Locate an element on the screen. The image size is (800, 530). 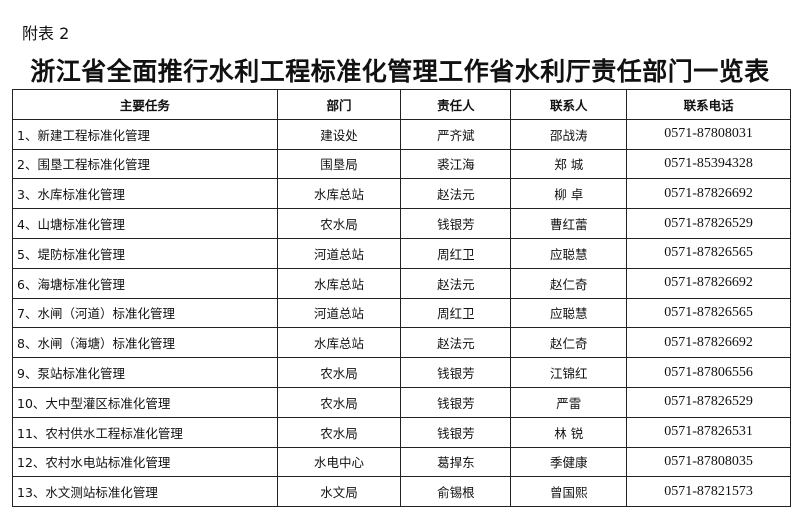
table-row: 12、农村水电站标准化管理 水电中心 葛捍东 季健康 0571-87808035 is located at coordinates (401, 462).